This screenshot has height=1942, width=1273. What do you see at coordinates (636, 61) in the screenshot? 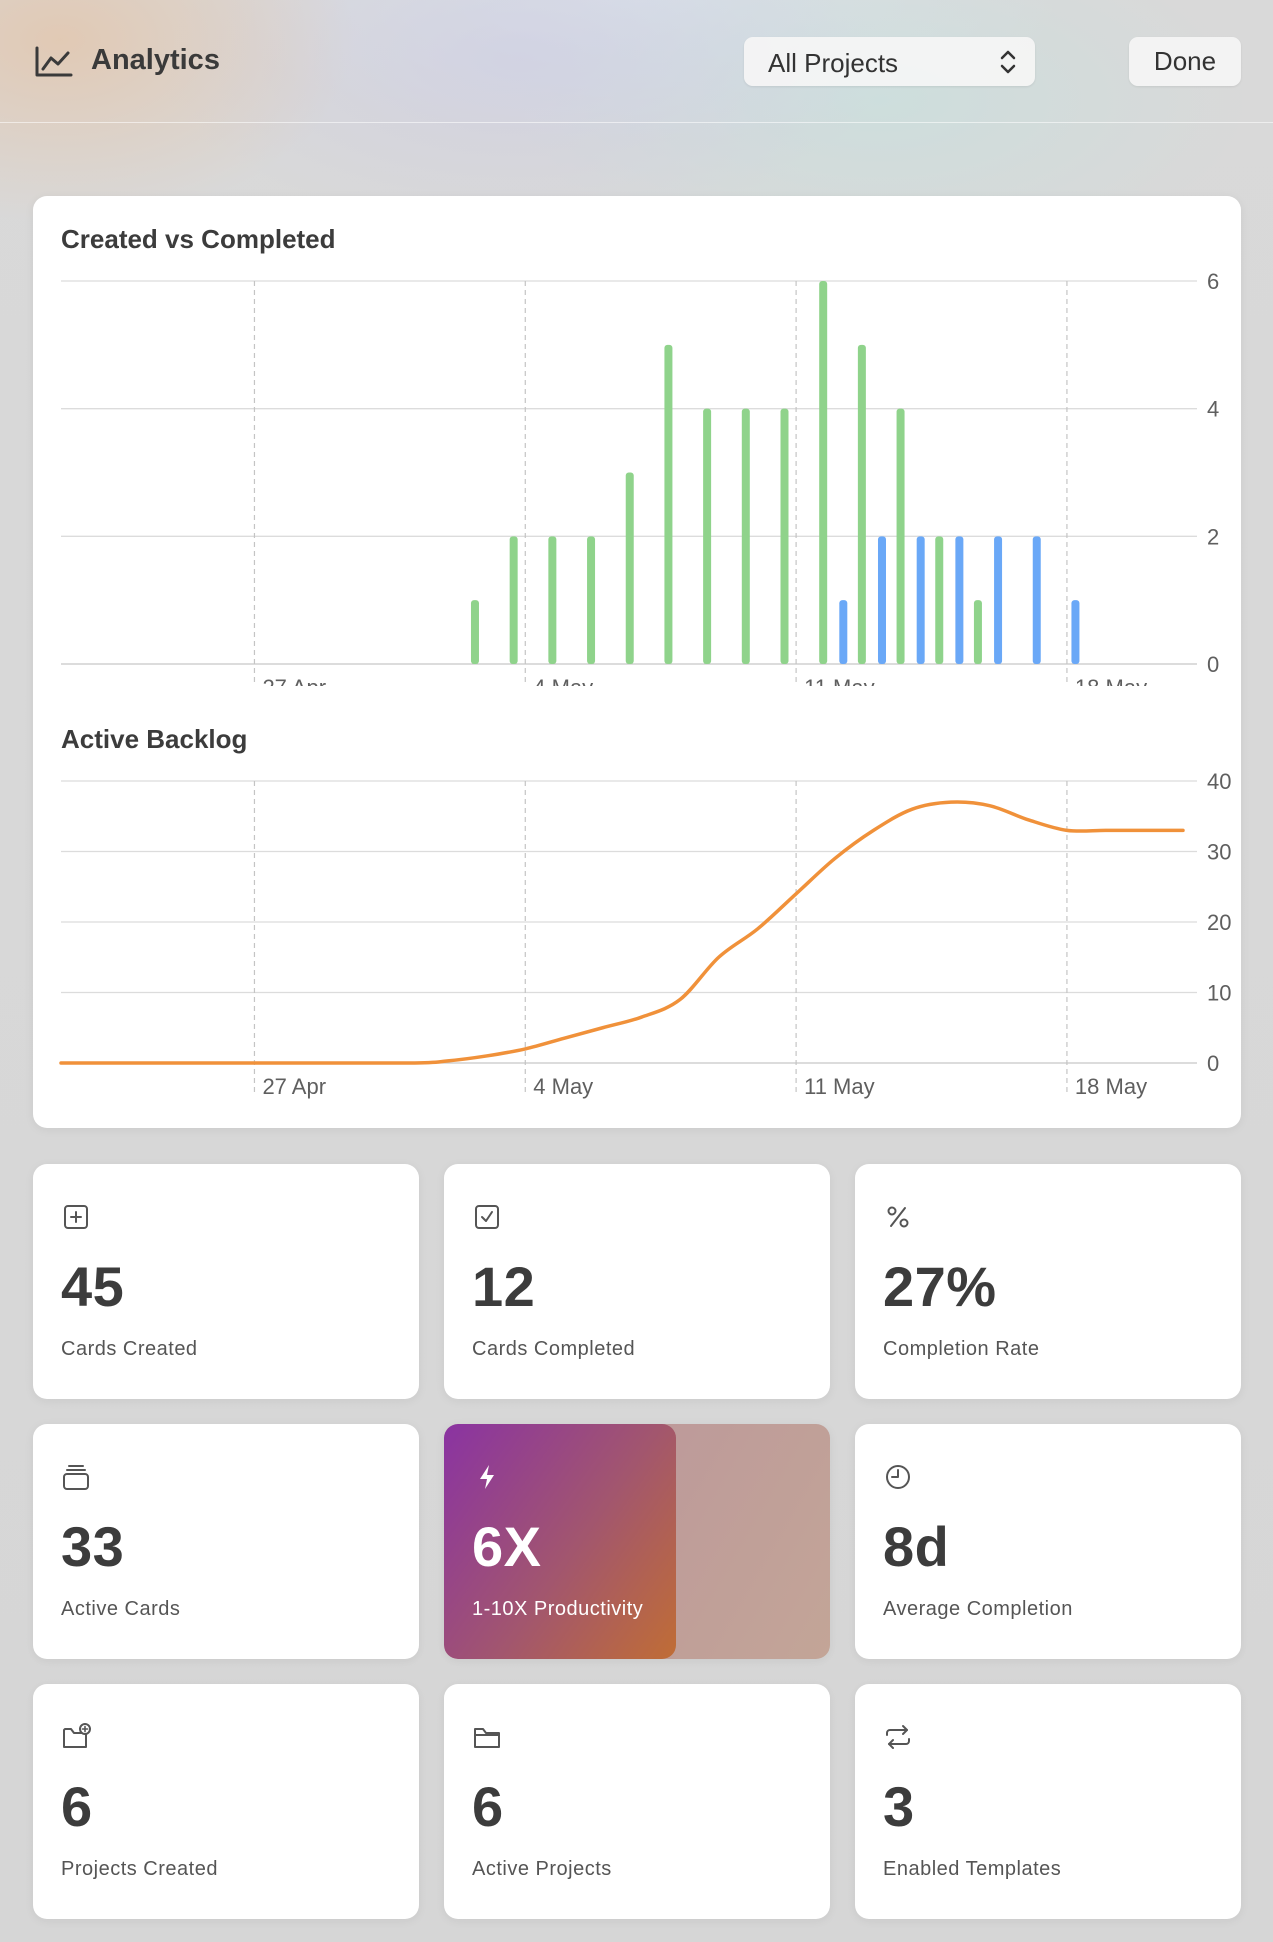
I see `toolbar: Analytics All Projects Done` at bounding box center [636, 61].